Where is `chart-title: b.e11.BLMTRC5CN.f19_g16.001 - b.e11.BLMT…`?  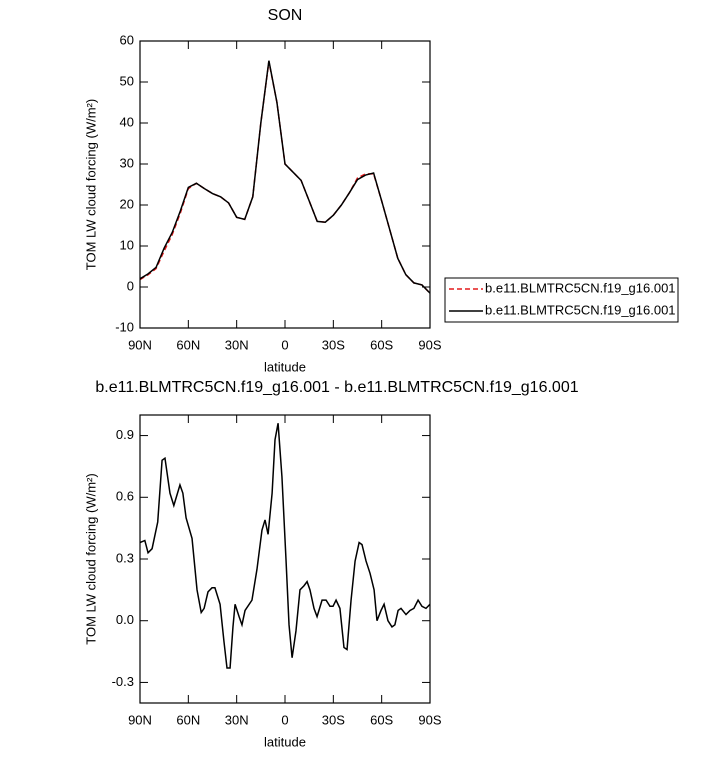
chart-title: b.e11.BLMTRC5CN.f19_g16.001 - b.e11.BLMT… is located at coordinates (336, 387).